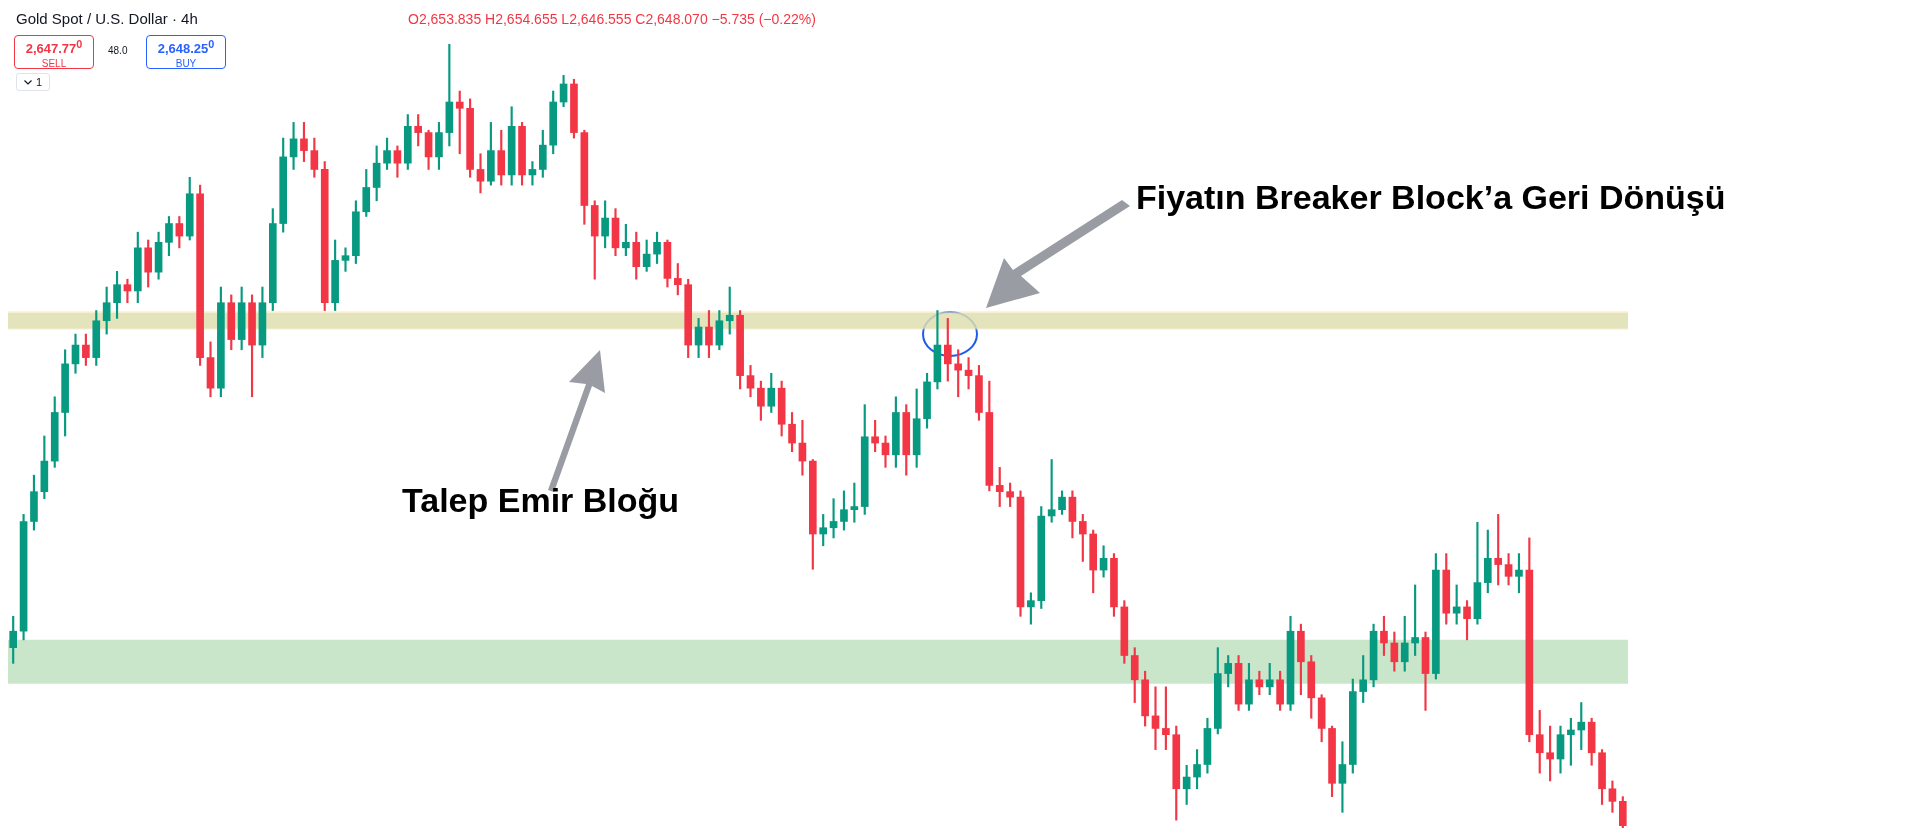 This screenshot has height=840, width=1920. I want to click on annotation: 2,648.25$^{0}$, so click(186, 47).